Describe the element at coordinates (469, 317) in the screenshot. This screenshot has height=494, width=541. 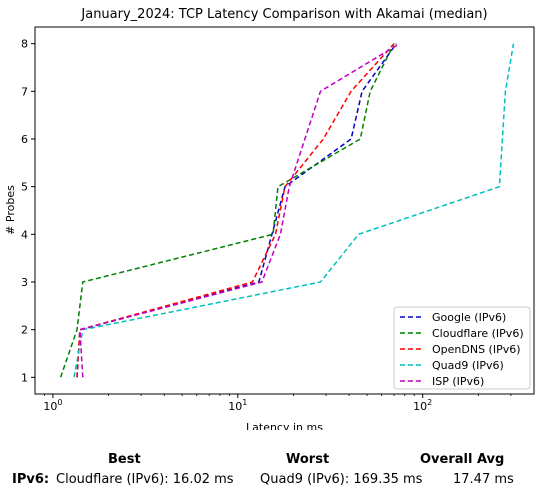
I see `legend-label-1: Google (IPv6)` at that location.